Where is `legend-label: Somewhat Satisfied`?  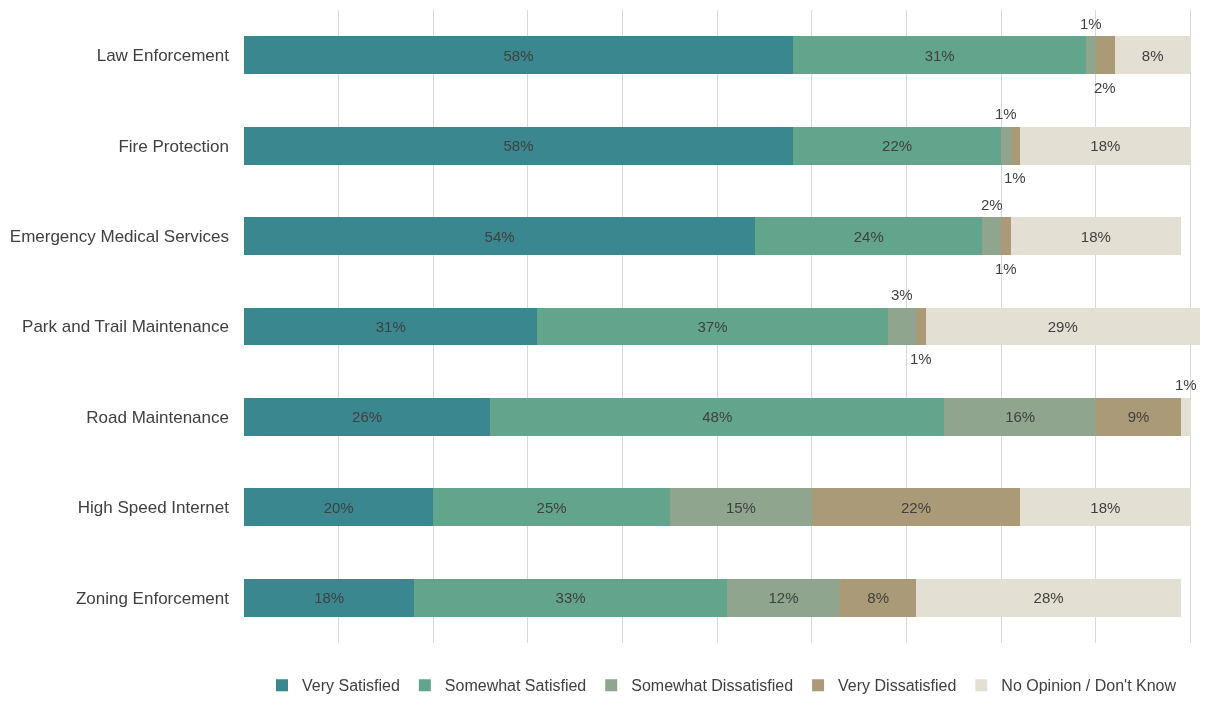
legend-label: Somewhat Satisfied is located at coordinates (515, 686).